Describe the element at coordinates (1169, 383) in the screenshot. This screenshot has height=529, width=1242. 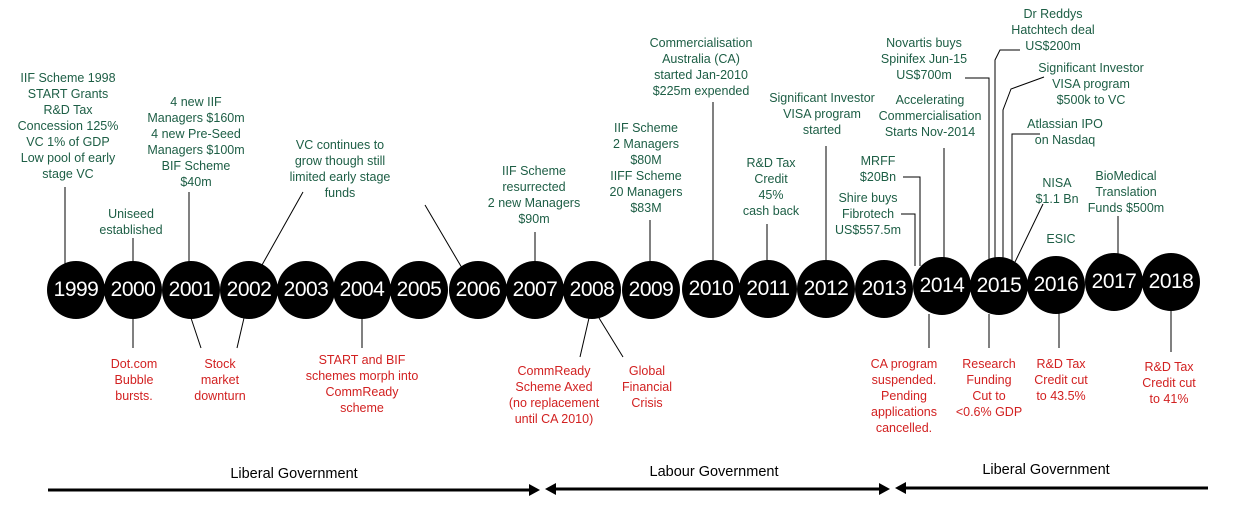
I see `event-b2018: R&D Tax Credit cut to 41%` at that location.